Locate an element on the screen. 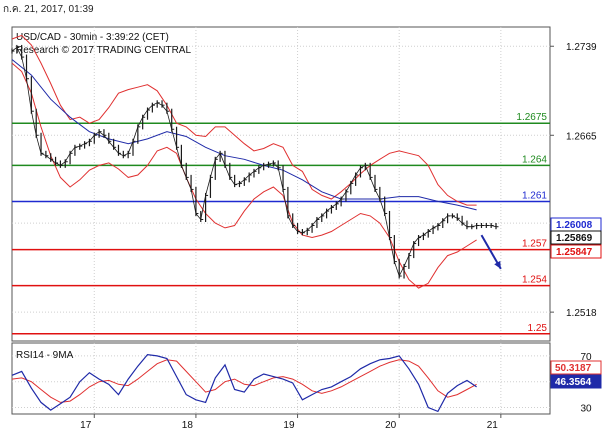  rsi-axis-label: 30 is located at coordinates (586, 409).